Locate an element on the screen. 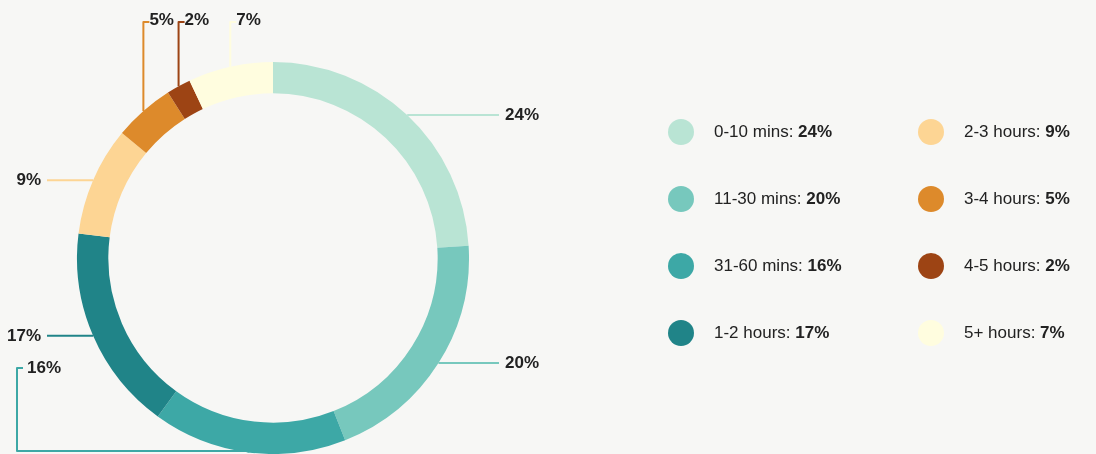  legend-label: 31-60 mins: 16% is located at coordinates (778, 266).